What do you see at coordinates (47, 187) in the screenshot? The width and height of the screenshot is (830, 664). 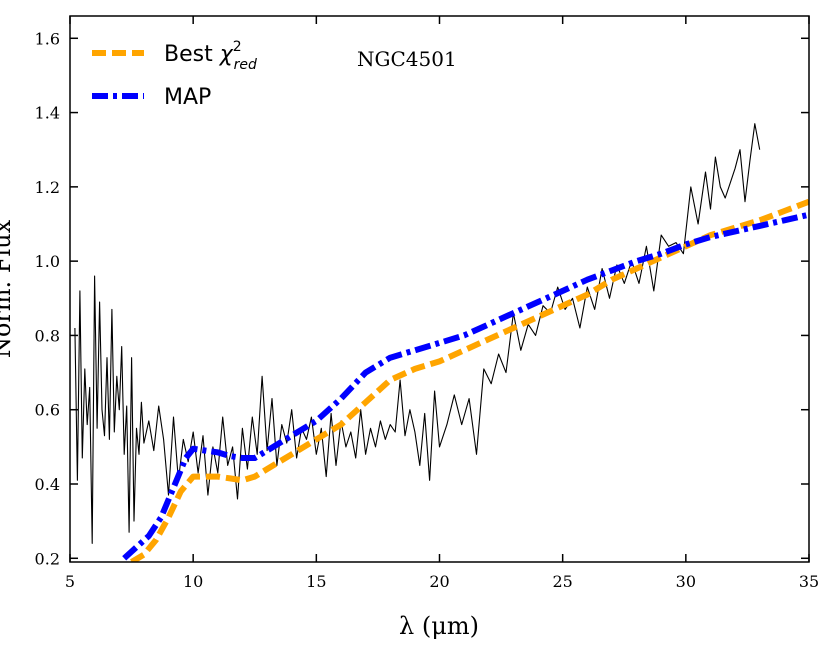 I see `y-tick-label: 1.2` at bounding box center [47, 187].